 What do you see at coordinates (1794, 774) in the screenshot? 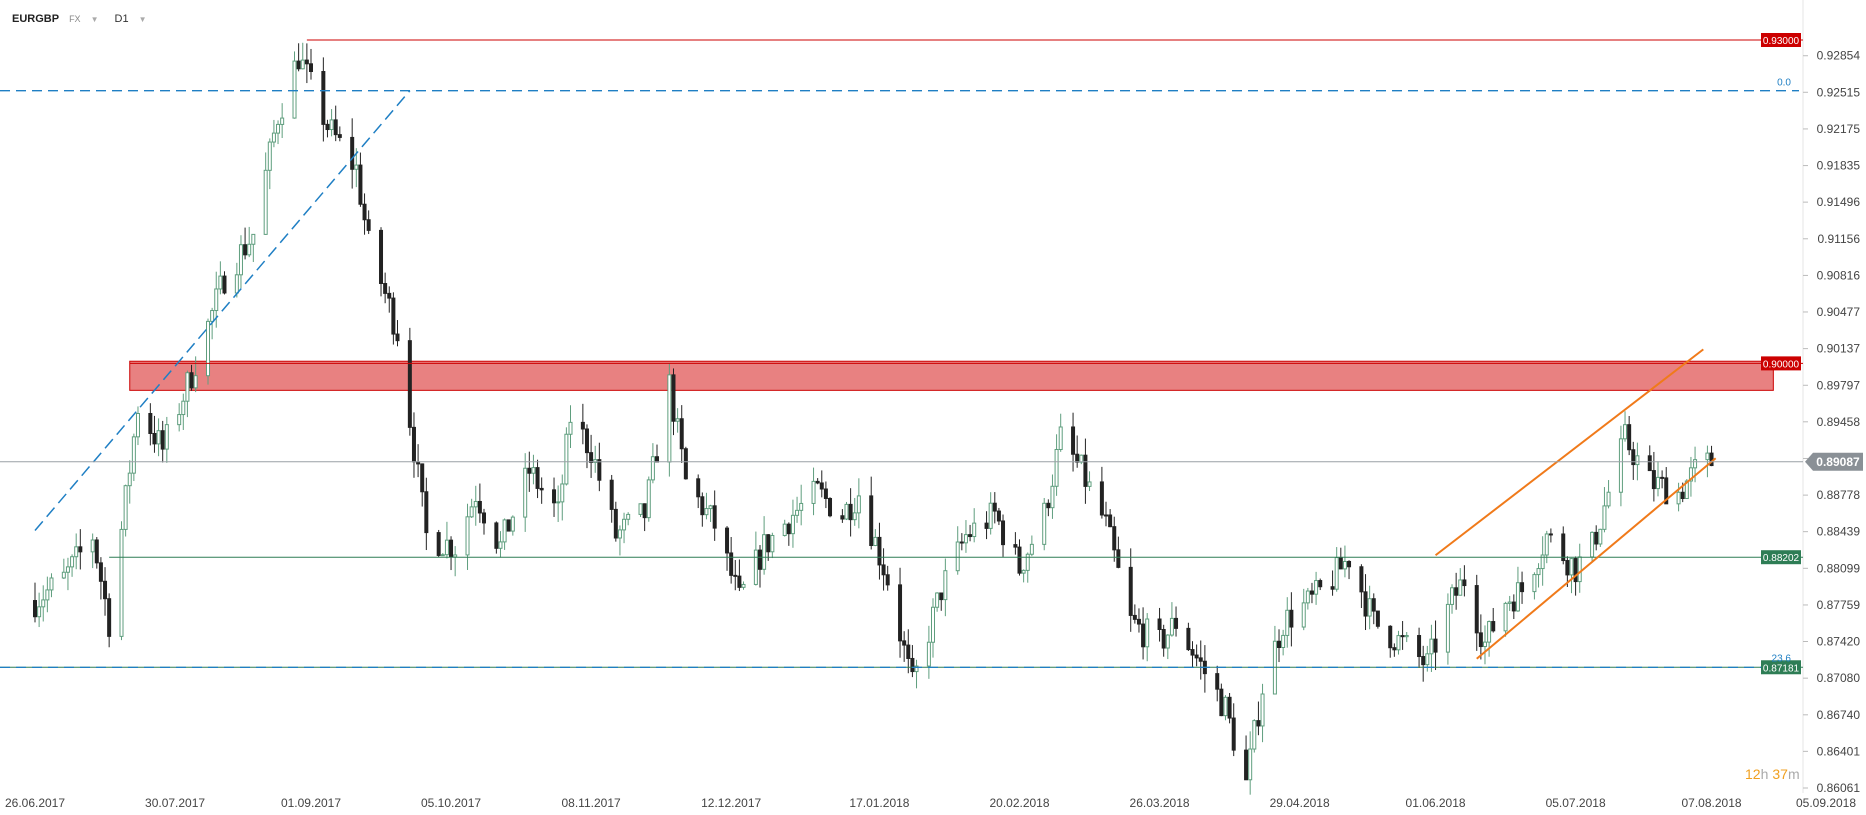
I see `timer-m-unit: m` at bounding box center [1794, 774].